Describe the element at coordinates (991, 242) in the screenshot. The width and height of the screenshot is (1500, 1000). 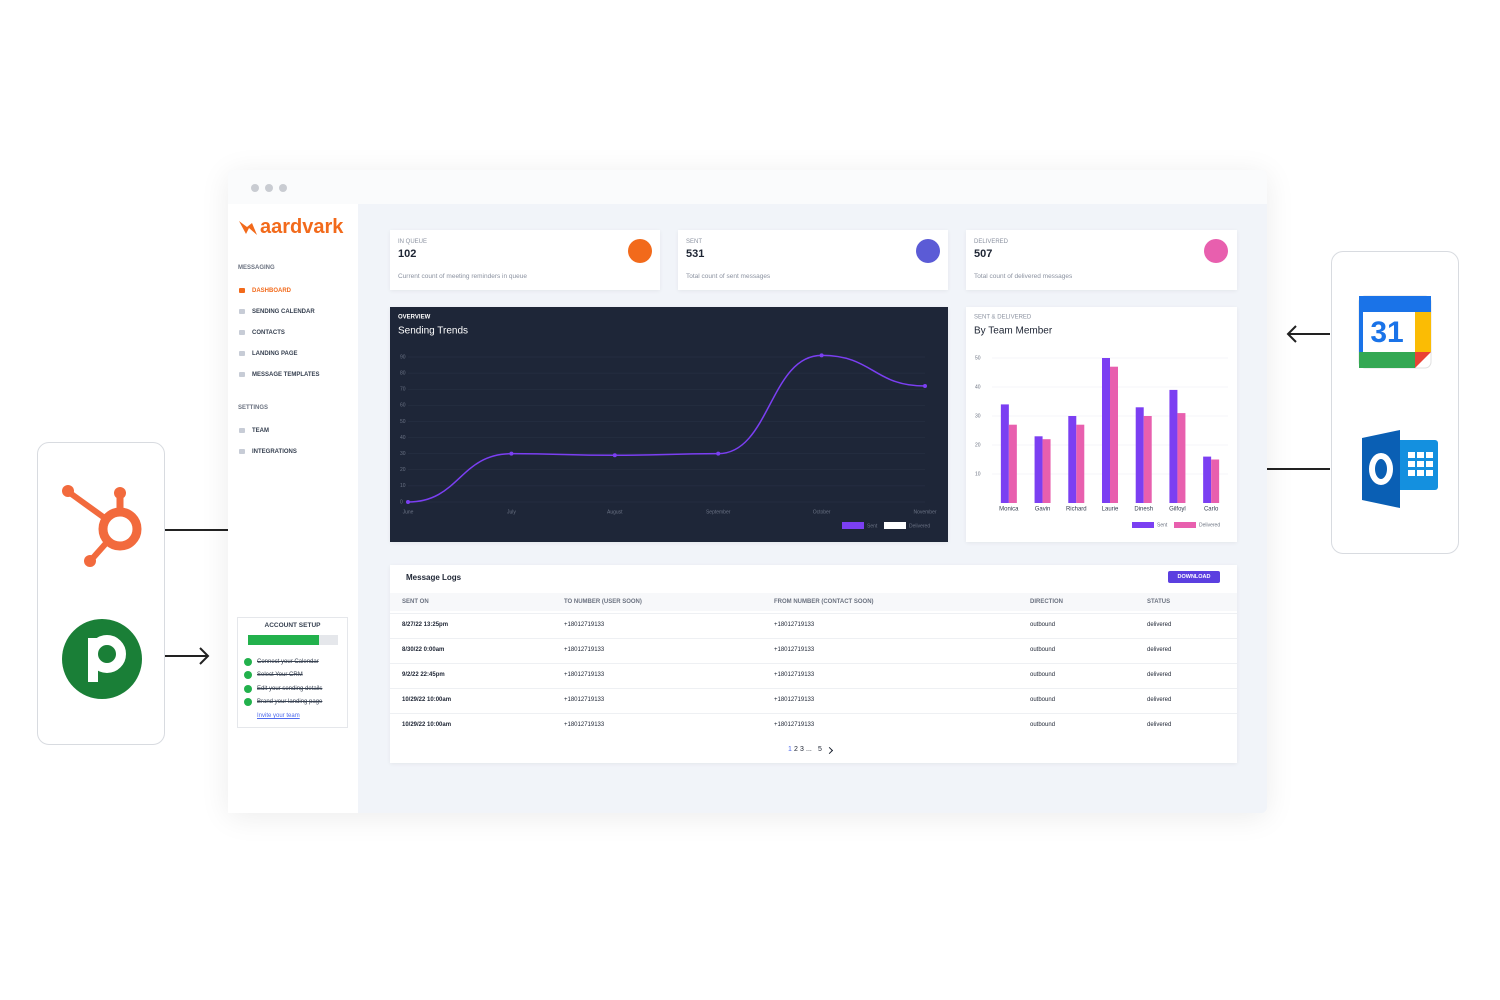
I see `stat-label: DELIVERED` at that location.